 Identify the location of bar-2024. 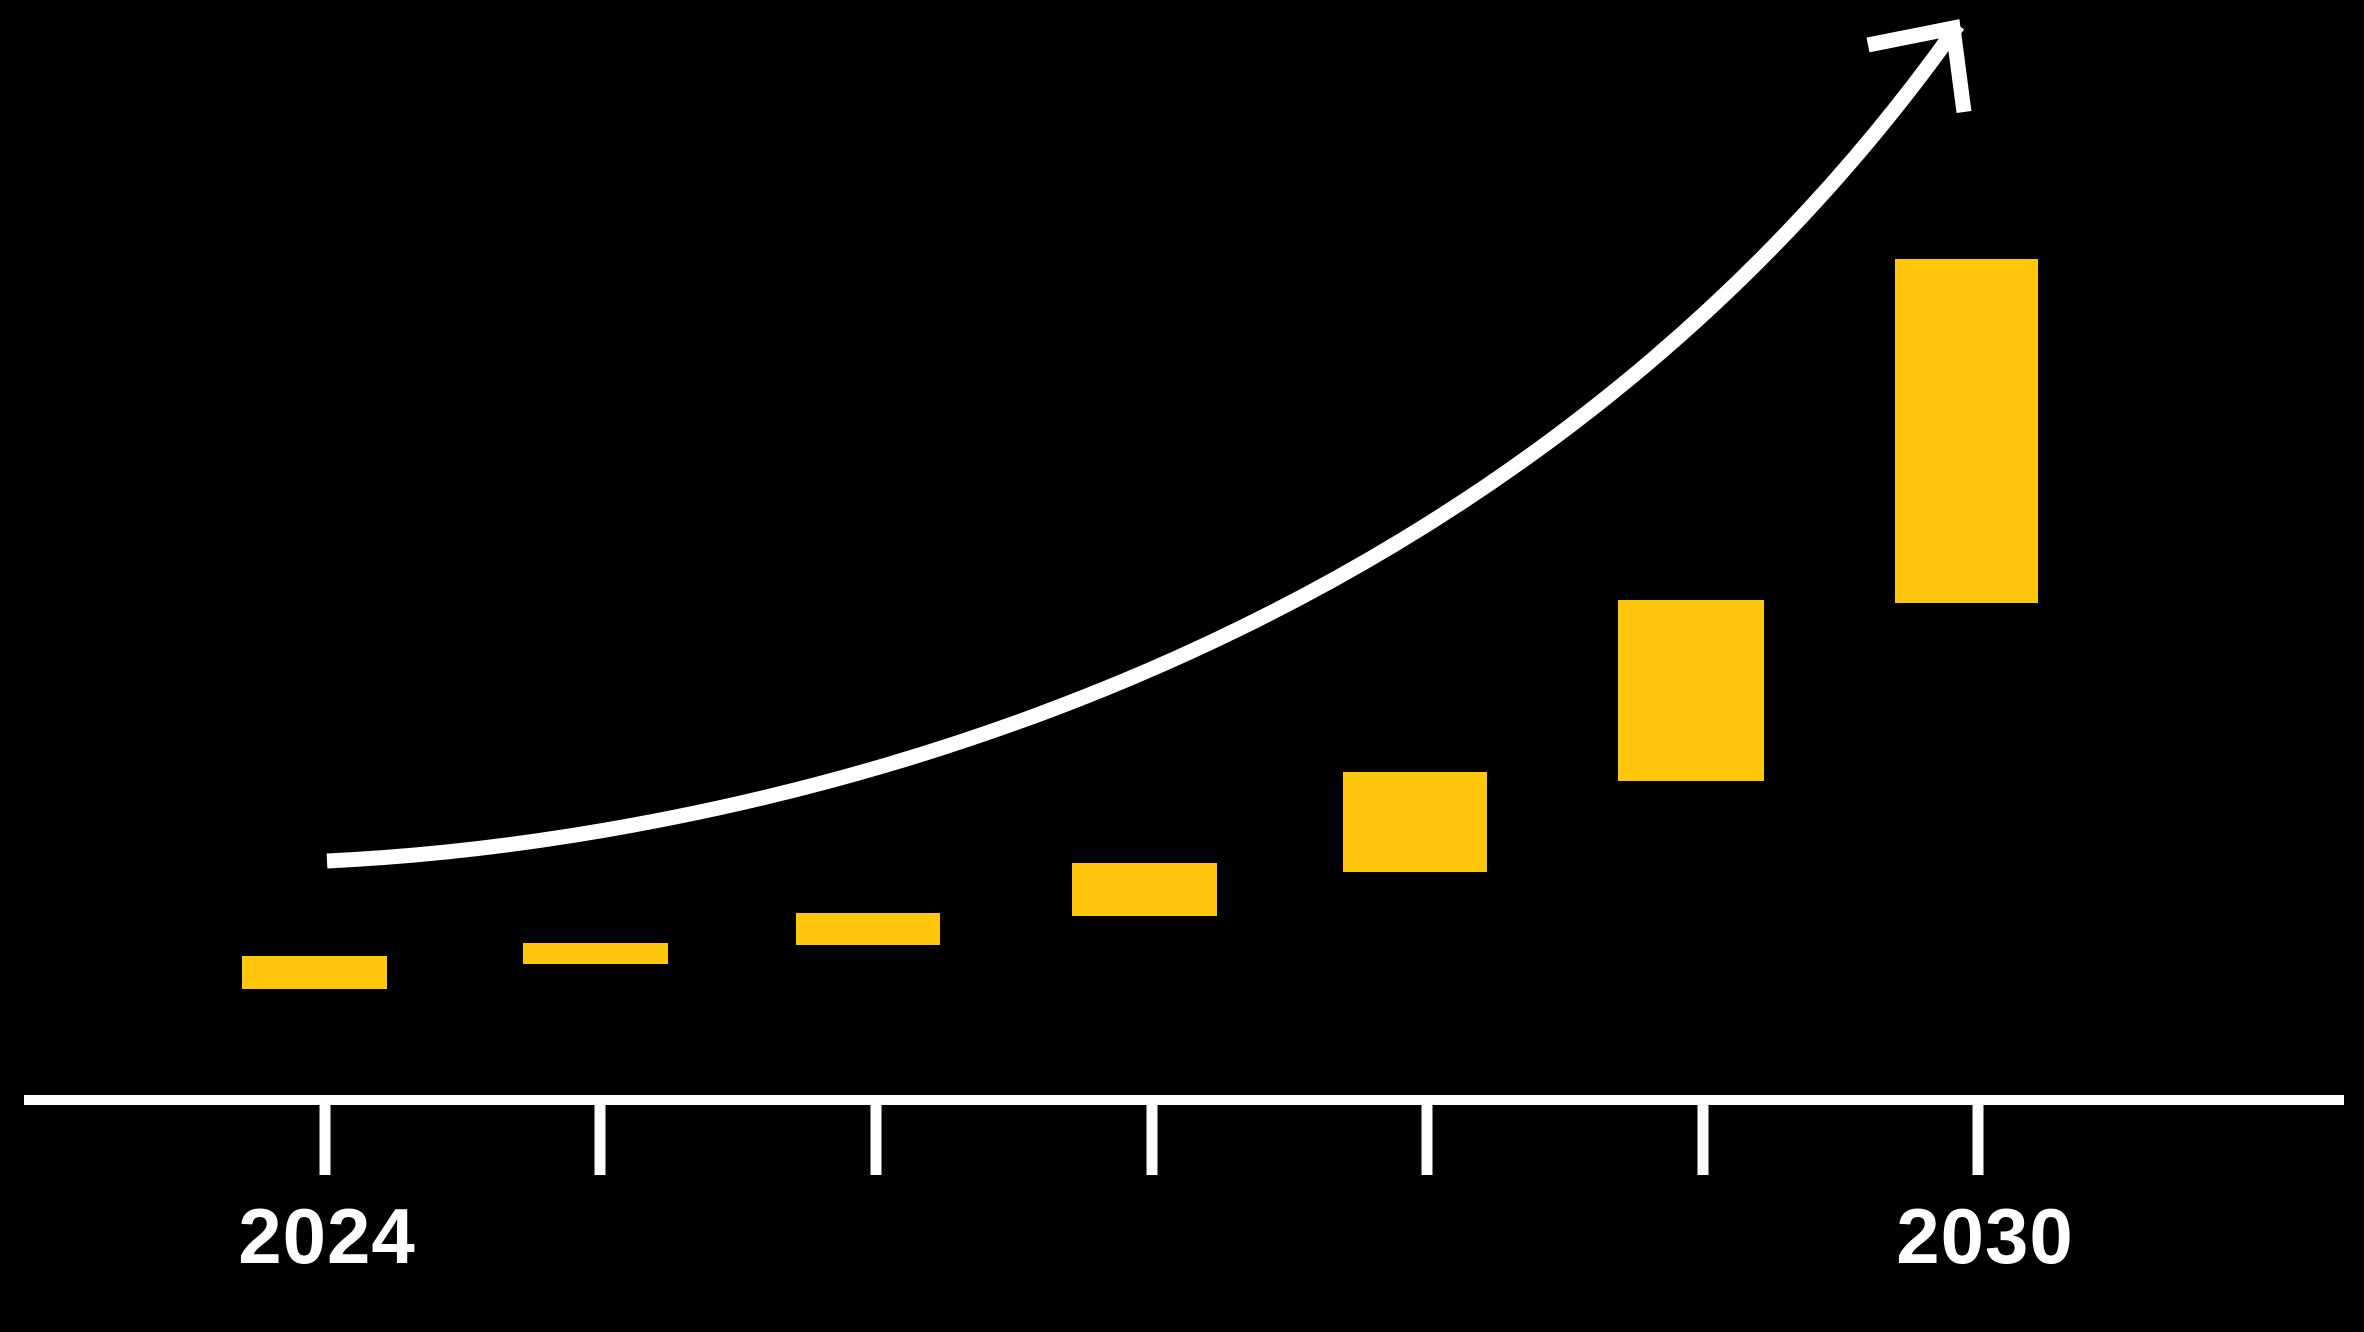
(314, 972).